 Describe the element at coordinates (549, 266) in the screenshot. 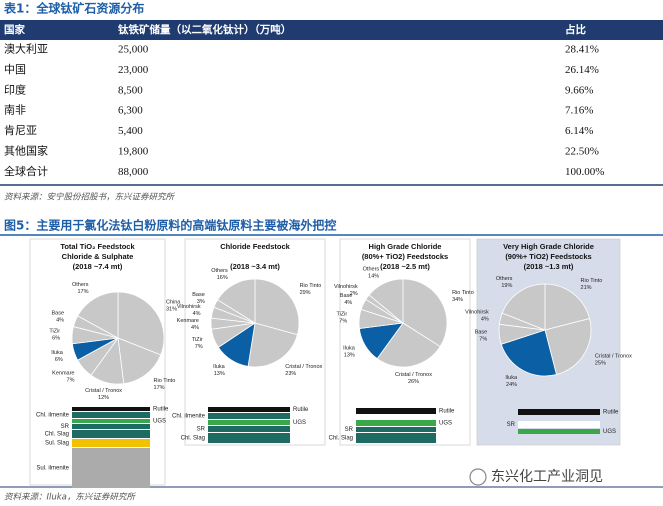

I see `panel-title: (2018 ~1.3 mt)` at that location.